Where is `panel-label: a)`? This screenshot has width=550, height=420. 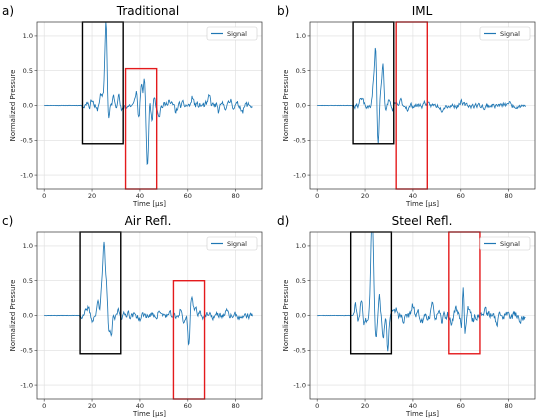 panel-label: a) is located at coordinates (8, 11).